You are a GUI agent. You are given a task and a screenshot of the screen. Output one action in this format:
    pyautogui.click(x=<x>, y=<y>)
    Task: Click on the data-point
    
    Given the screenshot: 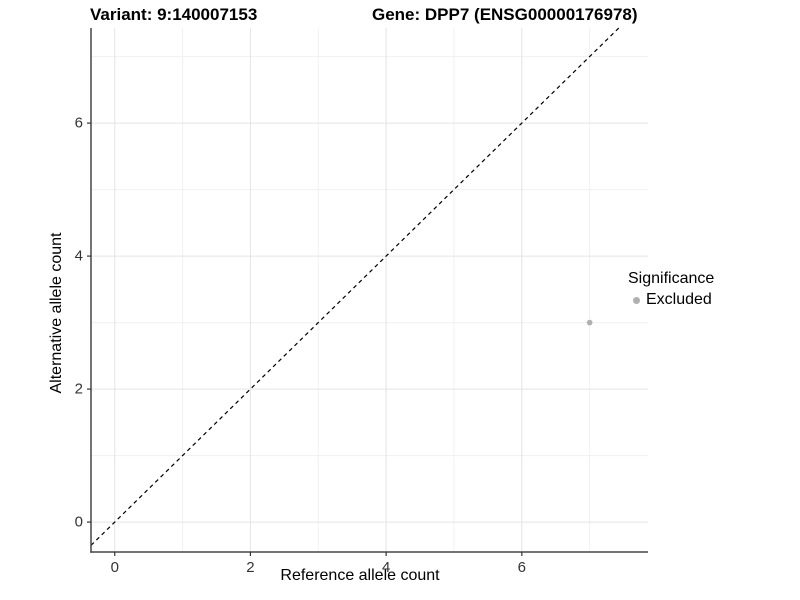 What is the action you would take?
    pyautogui.click(x=589, y=322)
    